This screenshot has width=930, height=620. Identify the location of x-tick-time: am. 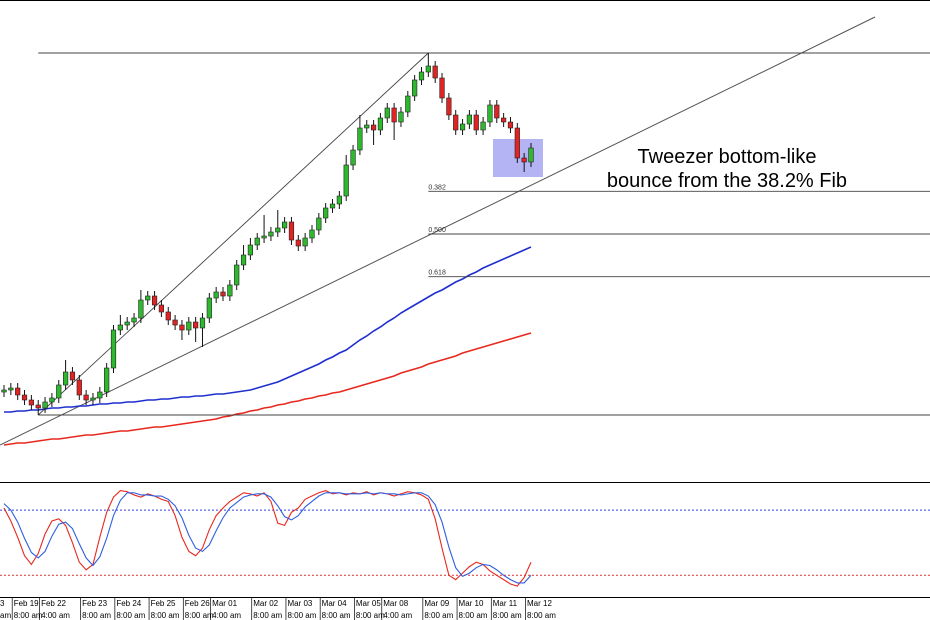
(5, 615).